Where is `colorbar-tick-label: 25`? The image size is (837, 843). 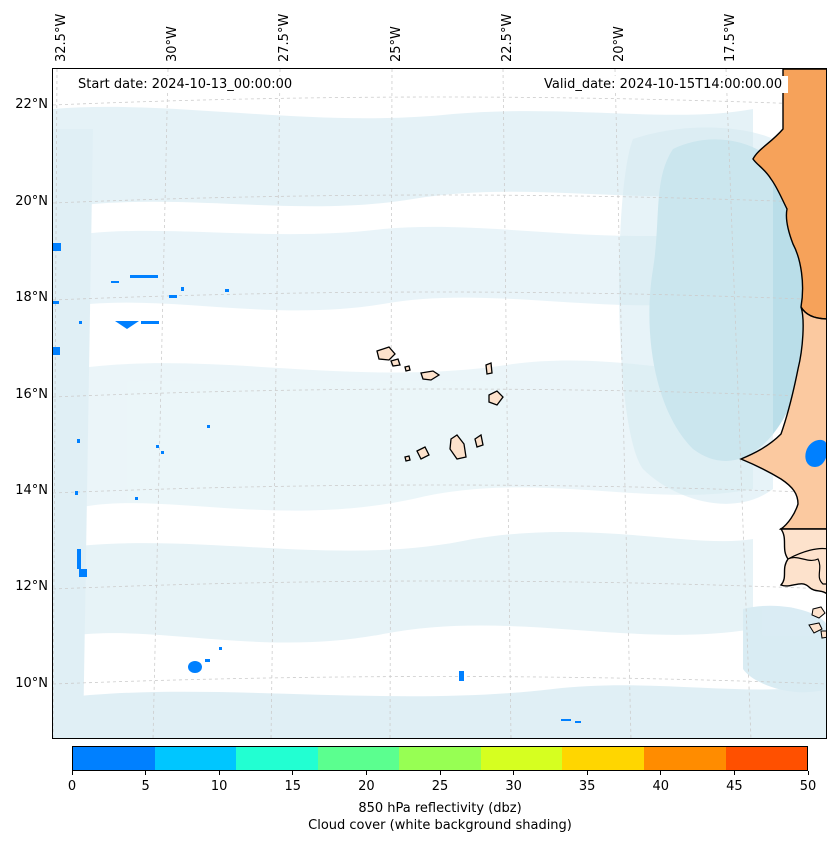
colorbar-tick-label: 25 is located at coordinates (440, 786).